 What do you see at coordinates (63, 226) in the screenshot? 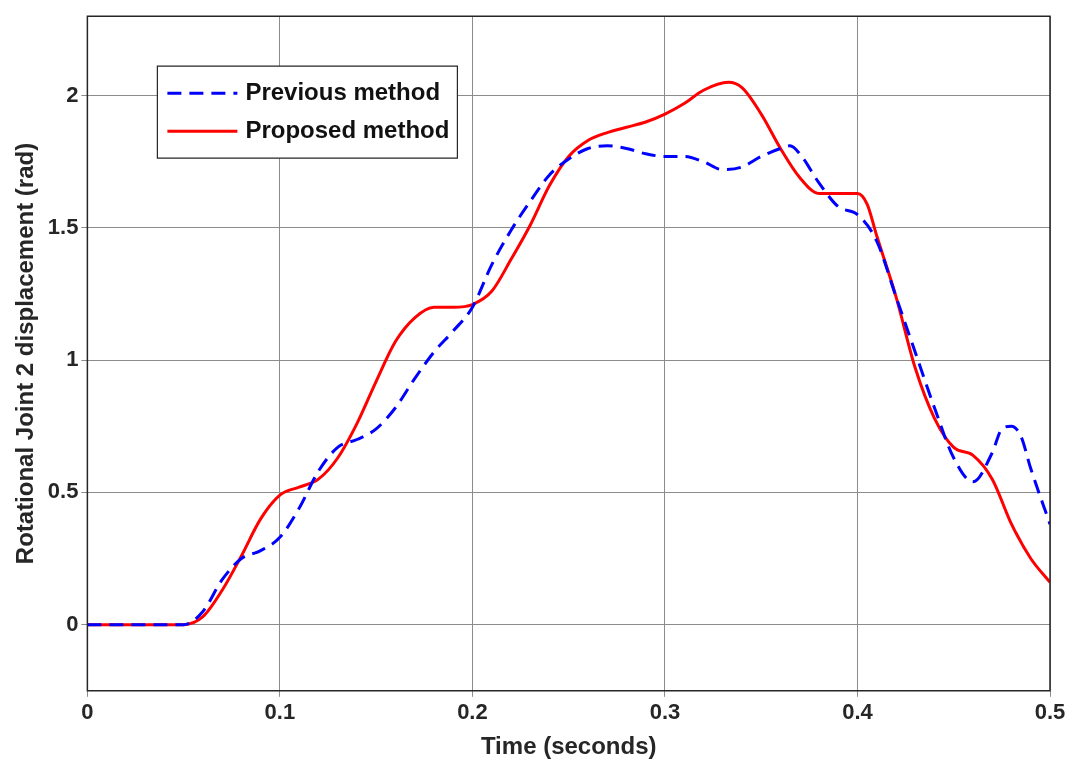
I see `y-tick-label: 1.5` at bounding box center [63, 226].